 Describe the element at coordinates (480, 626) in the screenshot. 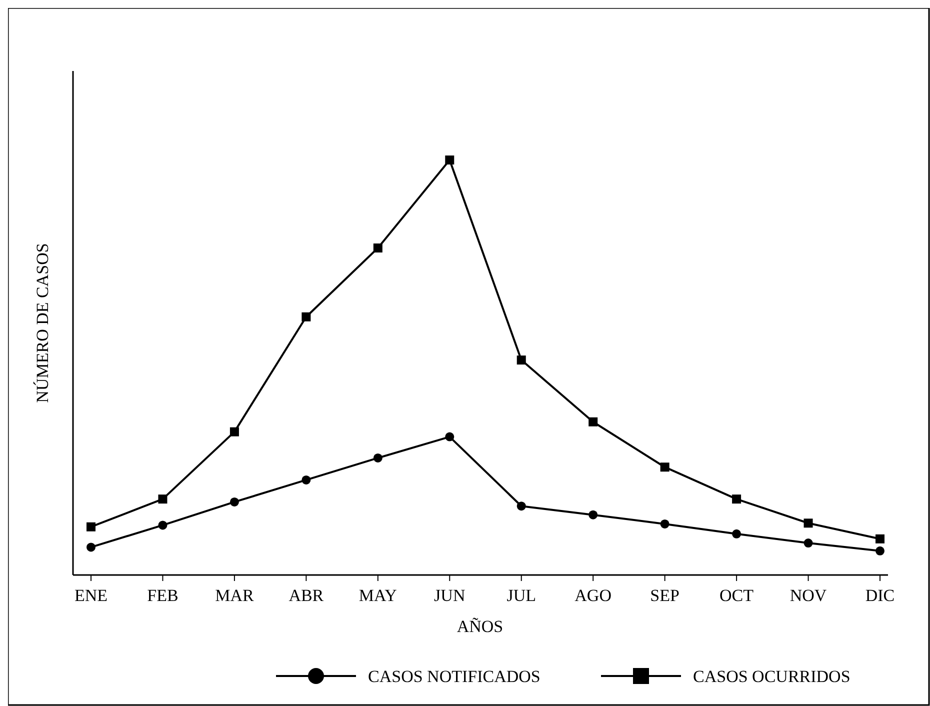

I see `x-axis-title: AÑOS` at that location.